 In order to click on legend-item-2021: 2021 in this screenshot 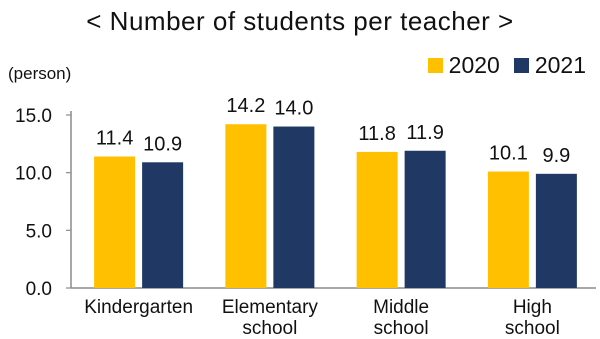, I will do `click(549, 65)`.